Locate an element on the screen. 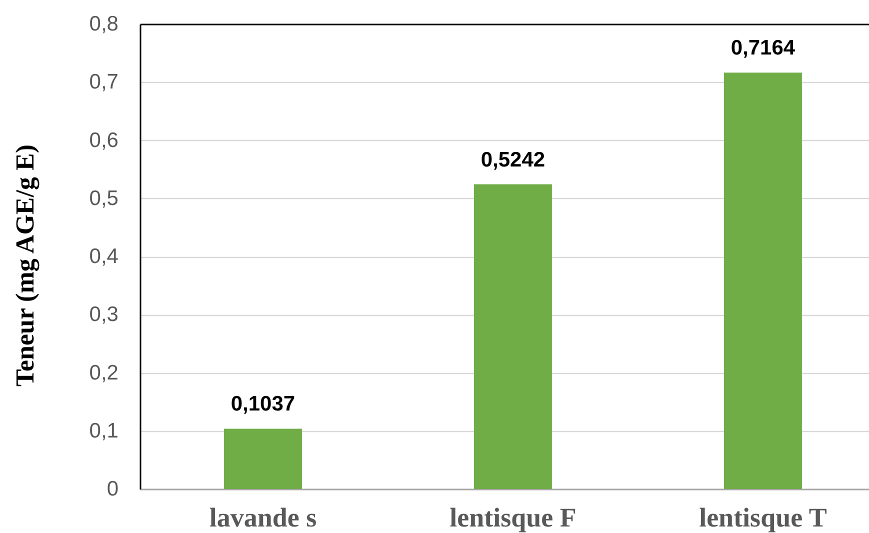  x-tick-label: lentisque F is located at coordinates (513, 517).